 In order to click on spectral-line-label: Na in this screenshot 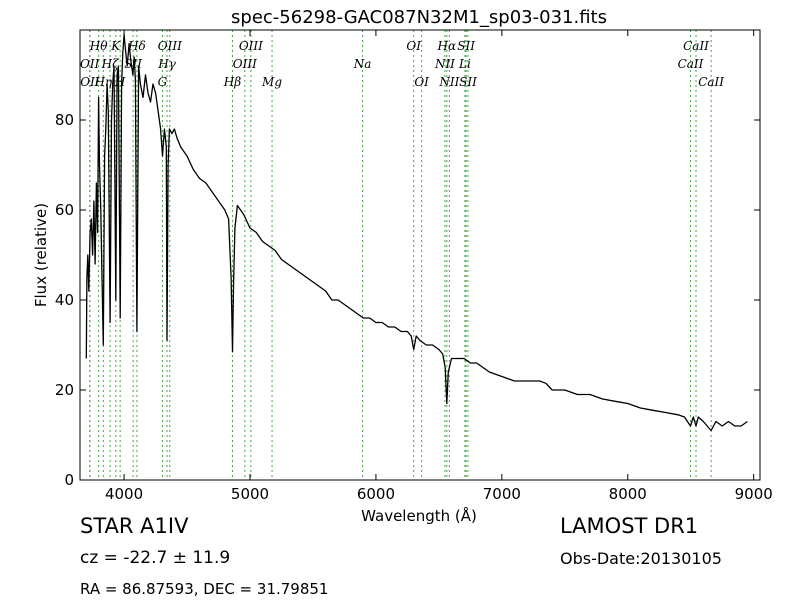, I will do `click(362, 64)`.